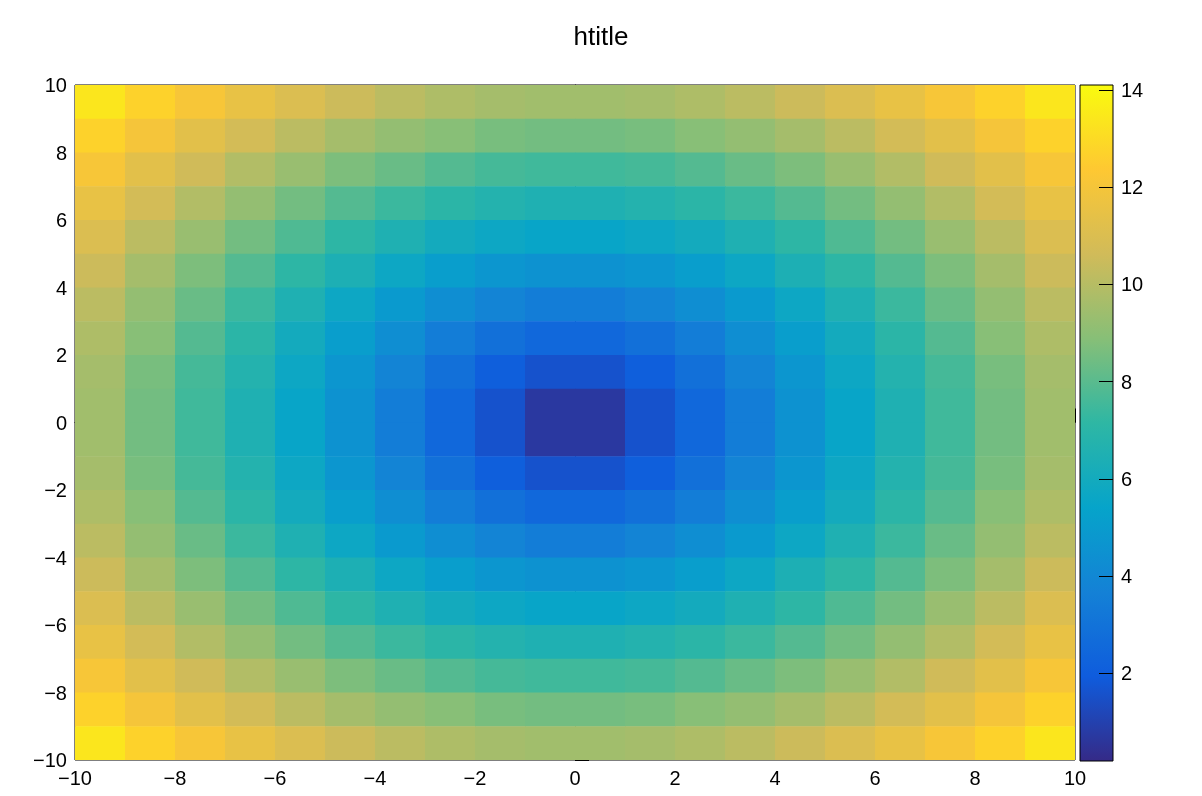 The image size is (1202, 796). Describe the element at coordinates (575, 778) in the screenshot. I see `x-tick-label: 0` at that location.